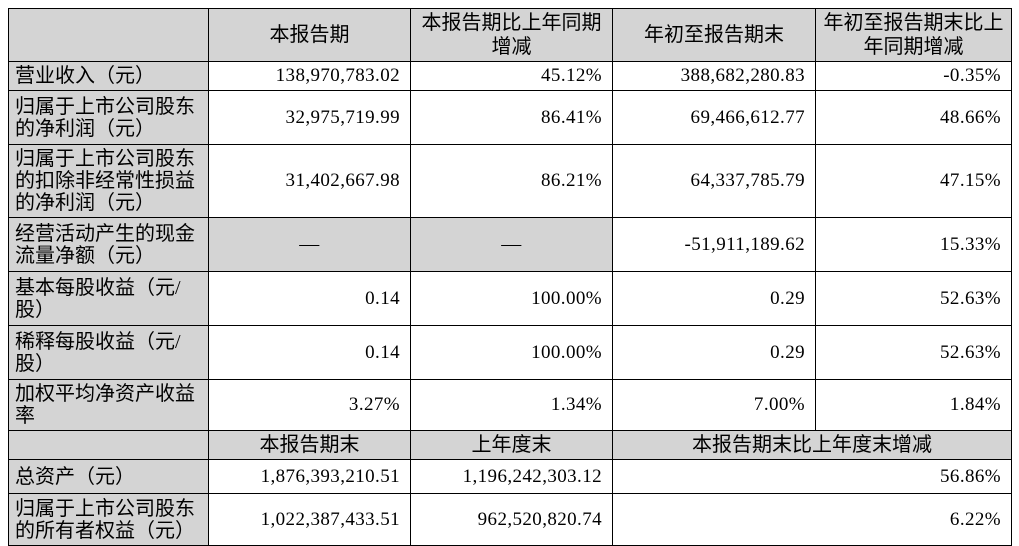 This screenshot has width=1019, height=546. I want to click on value-cell: 6.22%, so click(812, 519).